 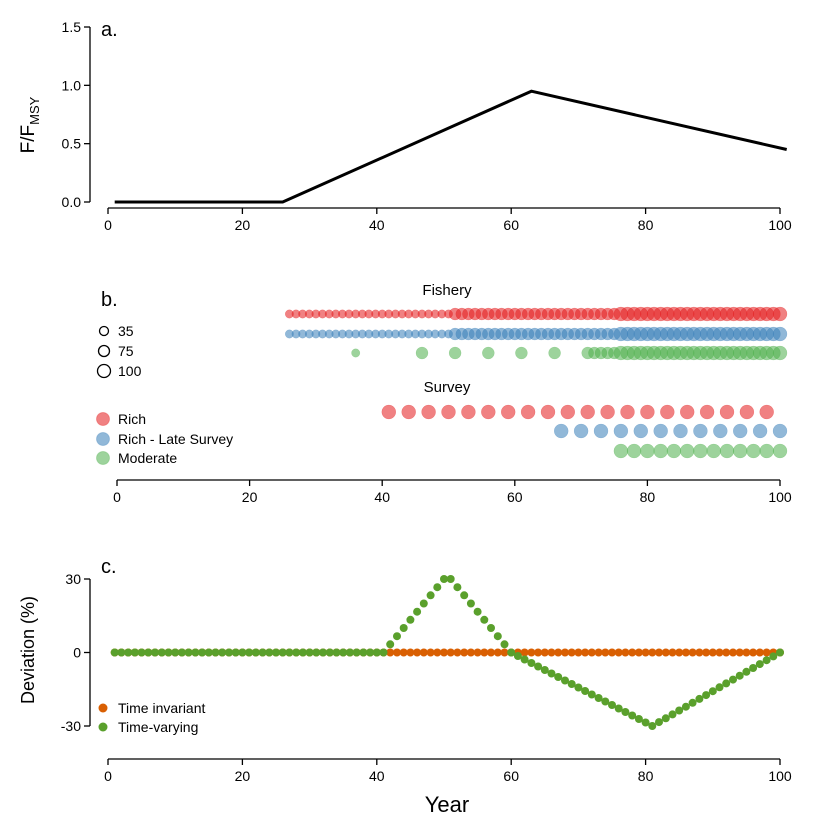 What do you see at coordinates (147, 458) in the screenshot?
I see `scenario-legend-label: Moderate` at bounding box center [147, 458].